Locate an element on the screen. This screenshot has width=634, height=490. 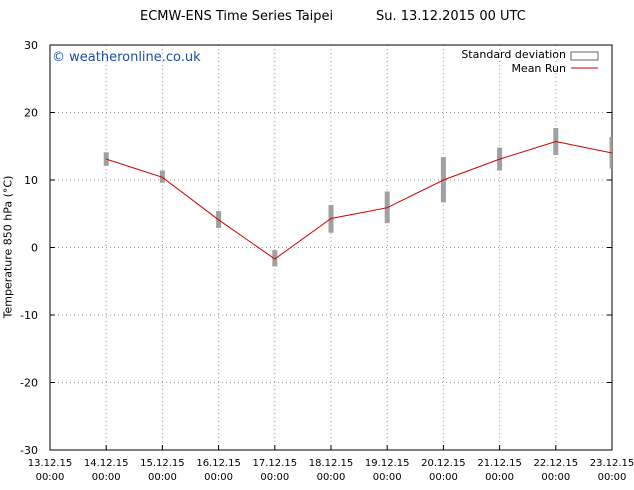
watermark-logo: © weatheronline.co.uk is located at coordinates (126, 57).